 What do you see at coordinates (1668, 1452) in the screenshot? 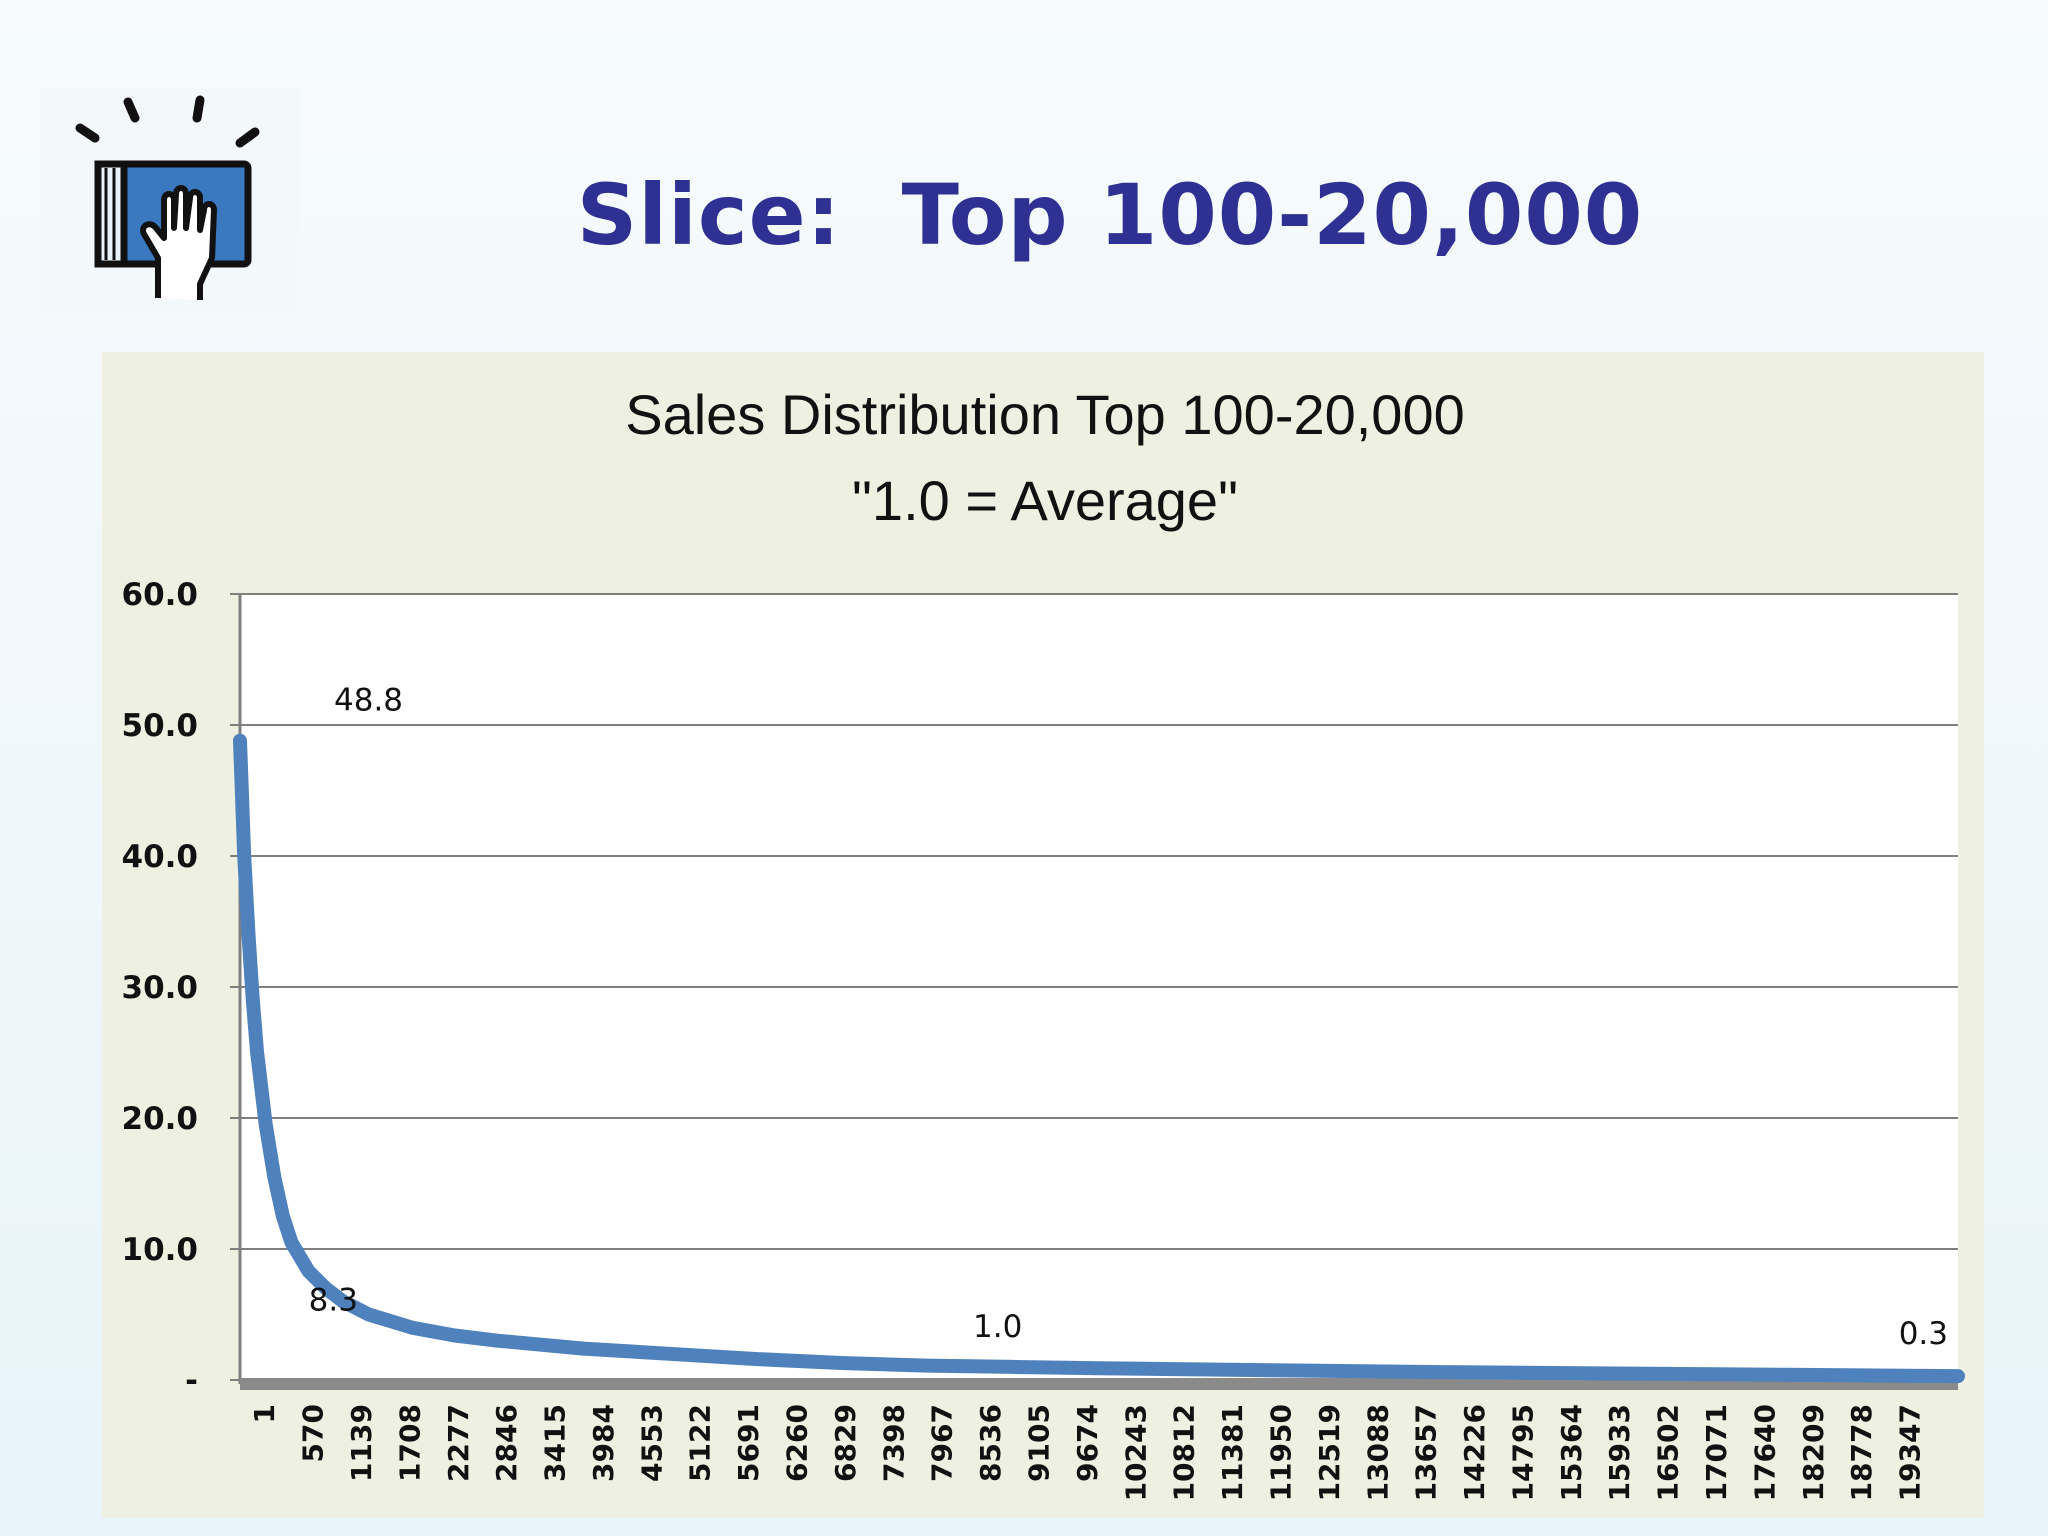
I see `x-tick-label: 16502` at bounding box center [1668, 1452].